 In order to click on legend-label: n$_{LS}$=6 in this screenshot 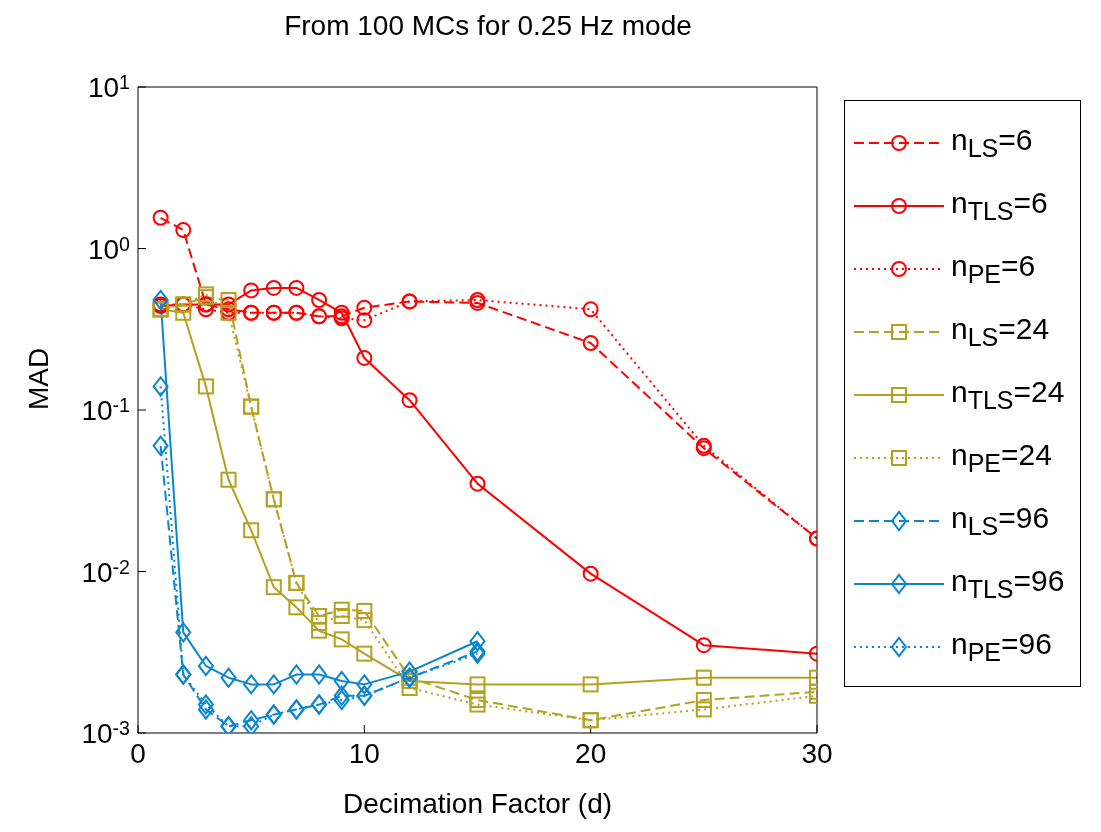, I will do `click(992, 142)`.